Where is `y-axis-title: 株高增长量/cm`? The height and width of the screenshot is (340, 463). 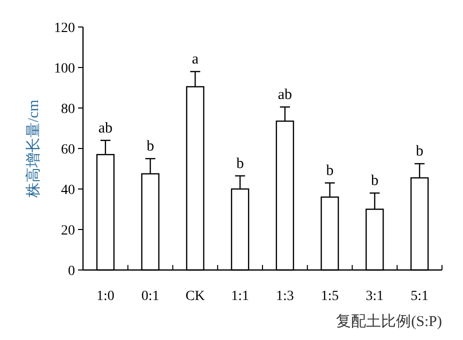
y-axis-title: 株高增长量/cm is located at coordinates (33, 148).